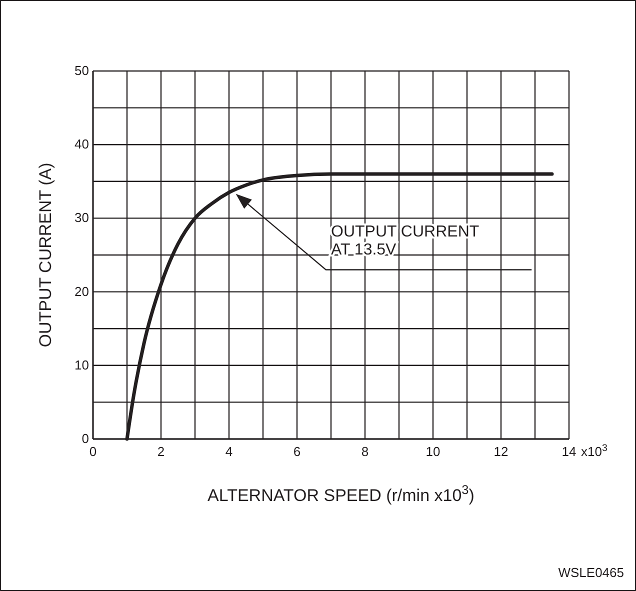  I want to click on x-tick-label: 14, so click(569, 451).